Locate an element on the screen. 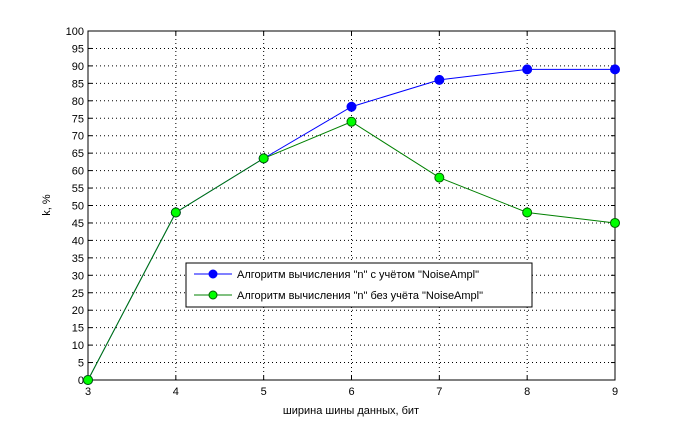  x-tick-label: 4 is located at coordinates (176, 392).